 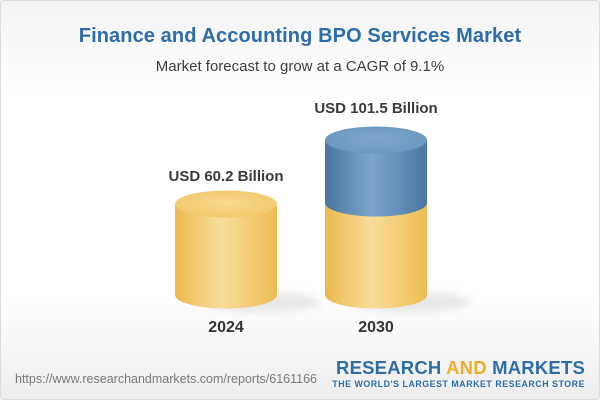 I want to click on logo-wordmark: RESEARCH AND MARKETS, so click(x=458, y=367).